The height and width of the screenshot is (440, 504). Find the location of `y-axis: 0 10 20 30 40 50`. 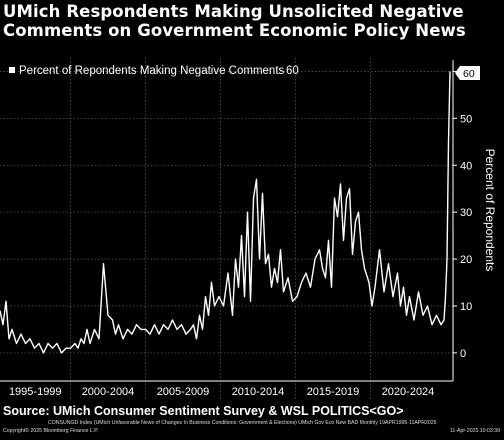

y-axis: 0 10 20 30 40 50 is located at coordinates (462, 220).